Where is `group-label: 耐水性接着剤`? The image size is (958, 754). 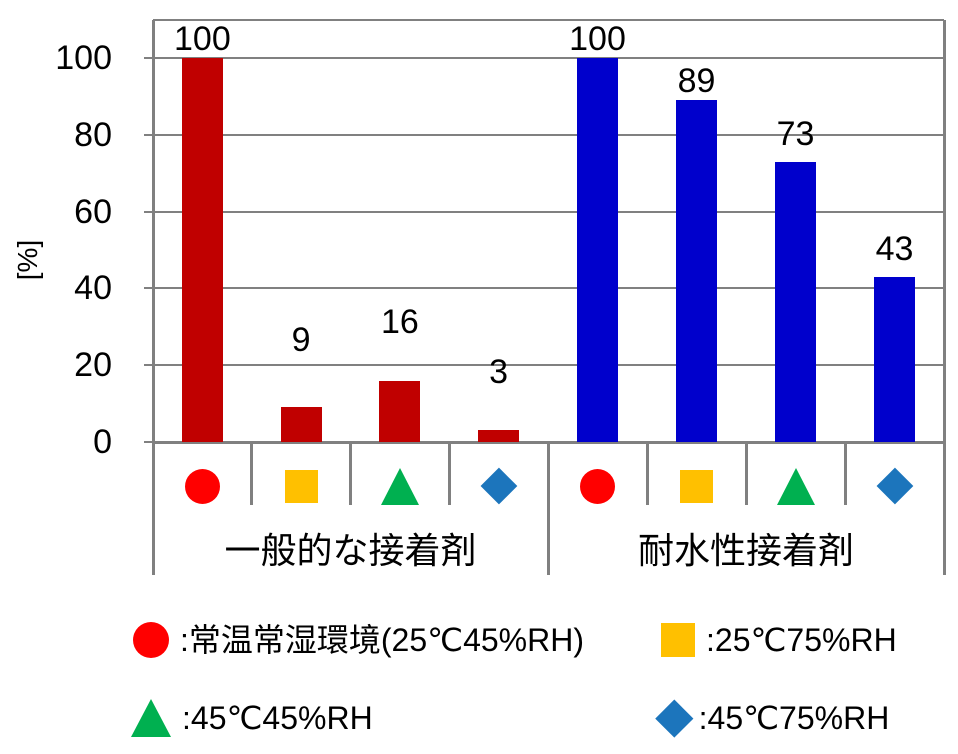 group-label: 耐水性接着剤 is located at coordinates (745, 550).